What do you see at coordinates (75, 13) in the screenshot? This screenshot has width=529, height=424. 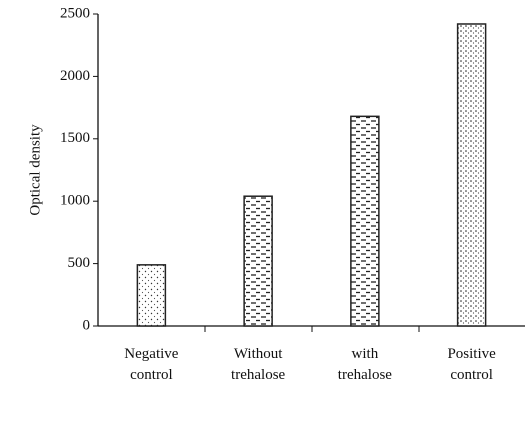 I see `y-tick-label: 2500` at bounding box center [75, 13].